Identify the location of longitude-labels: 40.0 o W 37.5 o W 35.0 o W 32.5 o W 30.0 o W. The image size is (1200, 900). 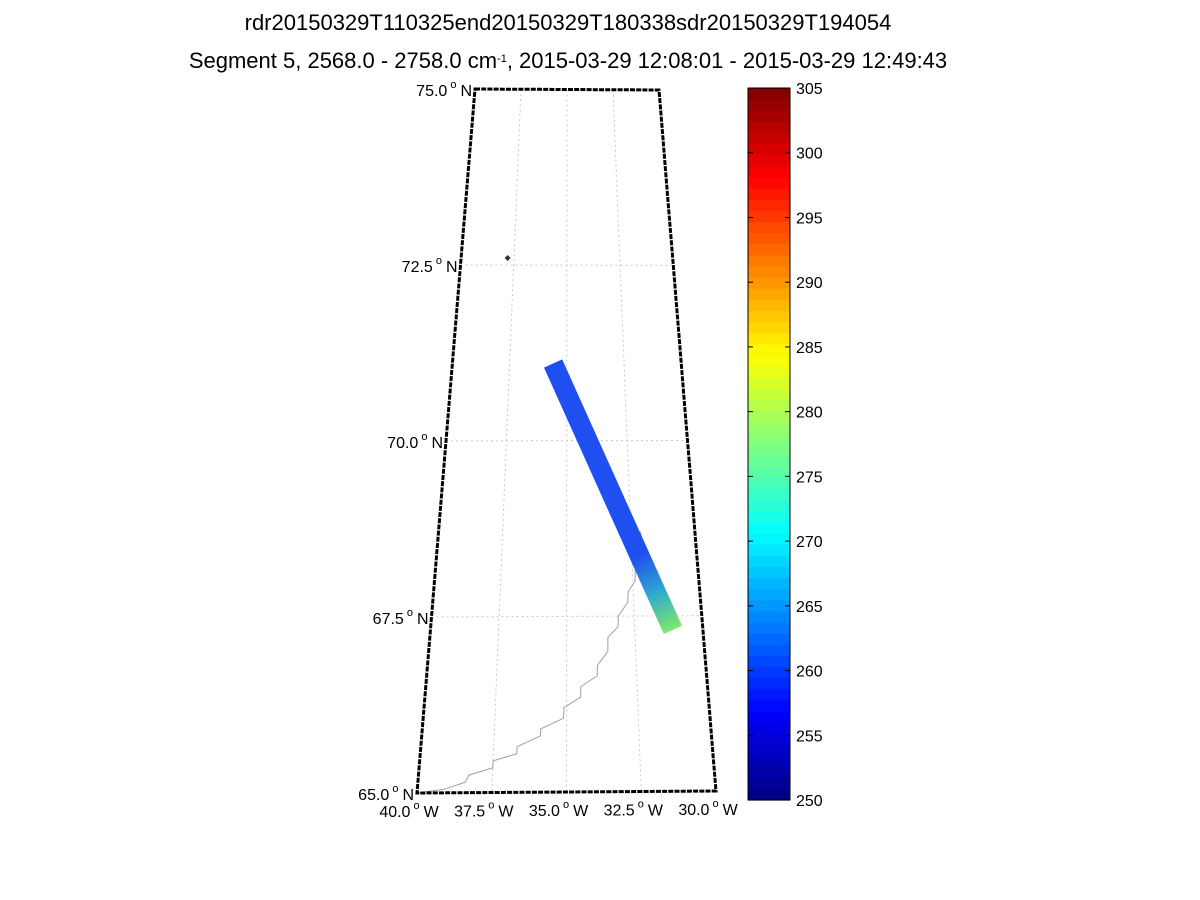
(558, 809).